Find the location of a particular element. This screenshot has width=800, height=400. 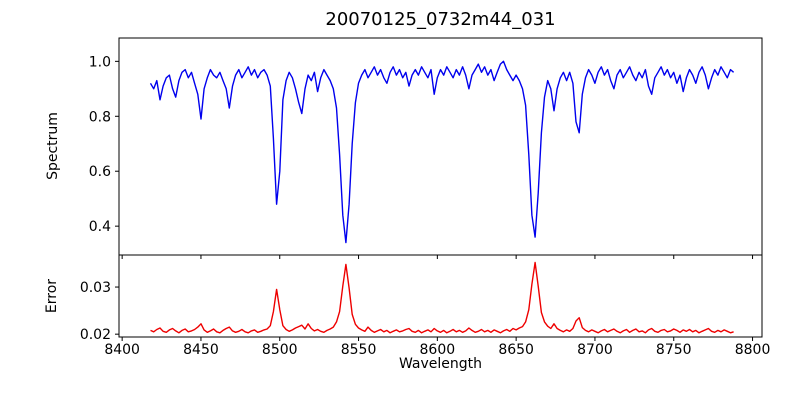

y-tick-label: 0.6 is located at coordinates (100, 172).